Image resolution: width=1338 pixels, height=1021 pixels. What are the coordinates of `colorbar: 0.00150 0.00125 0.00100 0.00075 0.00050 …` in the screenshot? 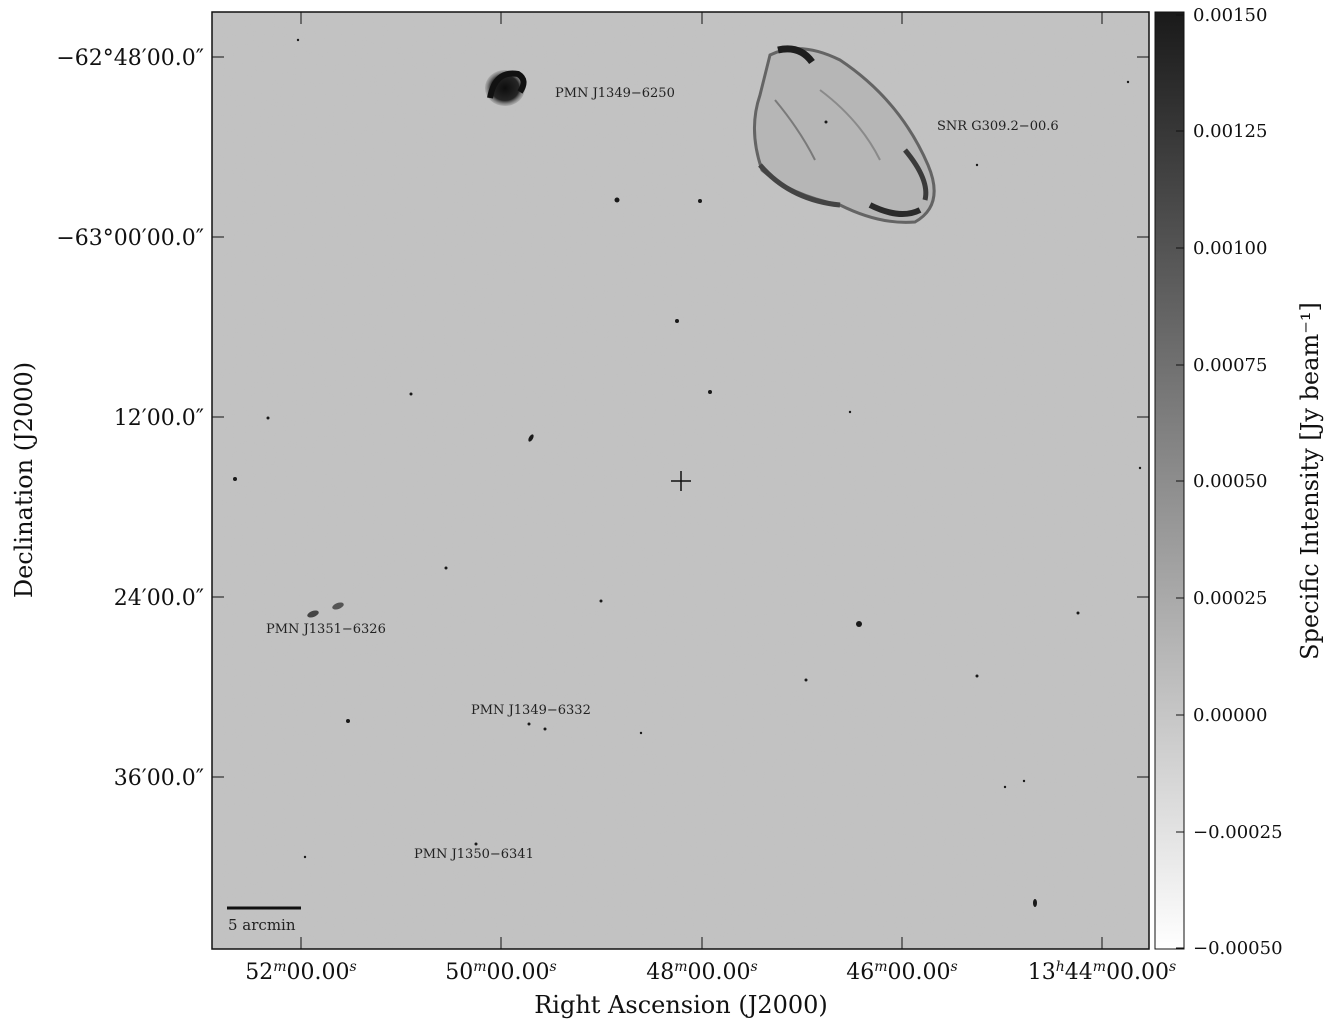 It's located at (1239, 482).